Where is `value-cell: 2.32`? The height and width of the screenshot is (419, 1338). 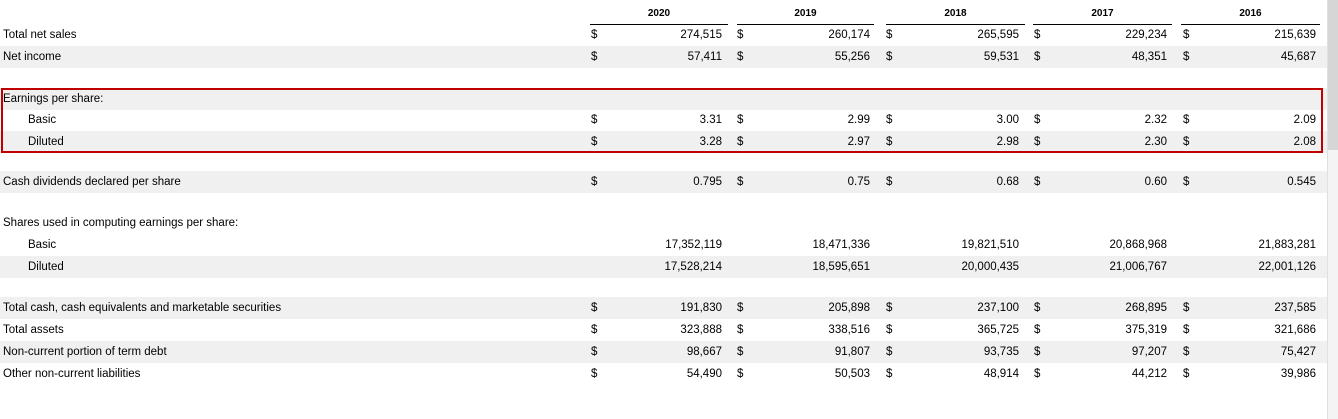
value-cell: 2.32 is located at coordinates (1155, 120).